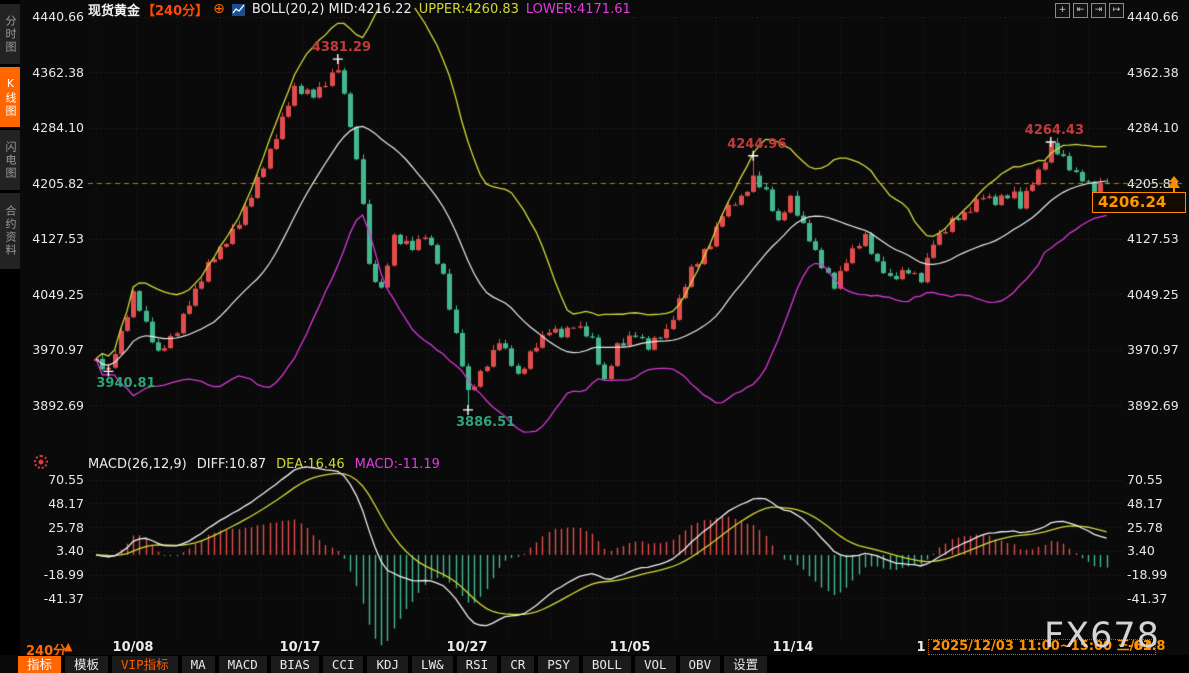 This screenshot has height=673, width=1189. What do you see at coordinates (655, 664) in the screenshot?
I see `toolbar-vol: VOL` at bounding box center [655, 664].